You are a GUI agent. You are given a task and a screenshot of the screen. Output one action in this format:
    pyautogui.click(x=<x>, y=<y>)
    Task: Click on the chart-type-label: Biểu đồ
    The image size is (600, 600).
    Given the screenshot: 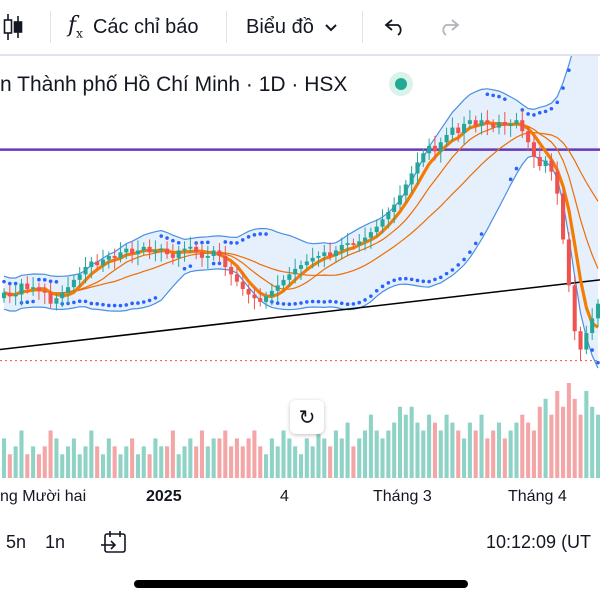 What is the action you would take?
    pyautogui.click(x=280, y=26)
    